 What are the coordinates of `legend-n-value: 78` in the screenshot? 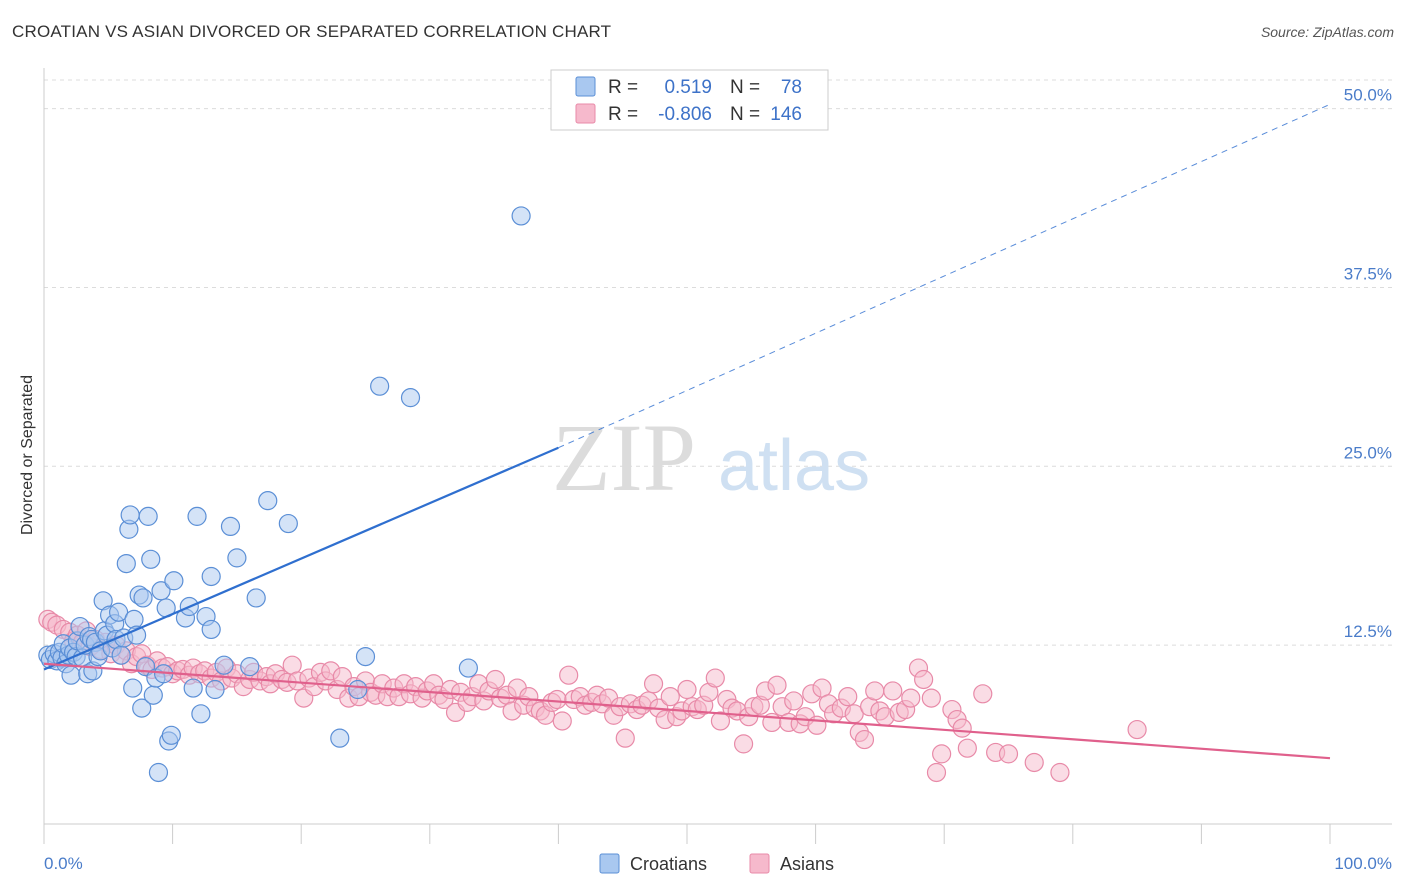 It's located at (791, 87).